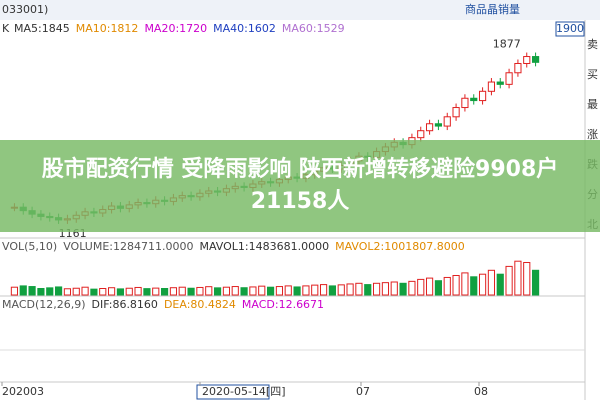  What do you see at coordinates (29, 246) in the screenshot?
I see `indicator-label: VOL(5,10)` at bounding box center [29, 246].